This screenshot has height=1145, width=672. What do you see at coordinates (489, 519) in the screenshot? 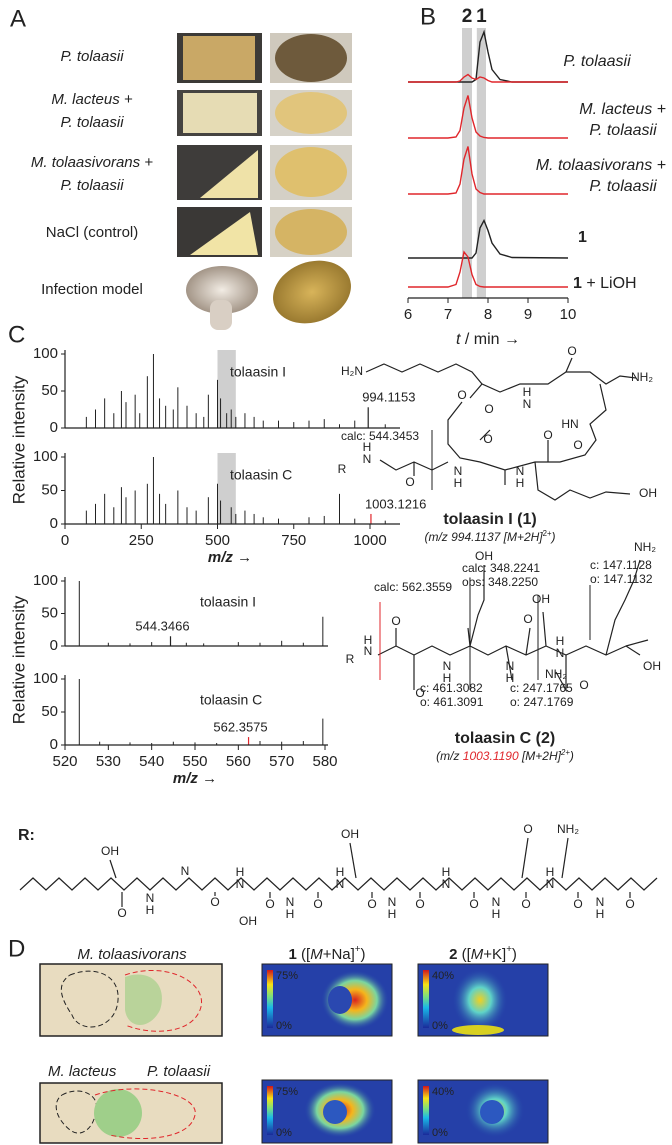
I see `compound-name: tolaasin I (1)` at bounding box center [489, 519].